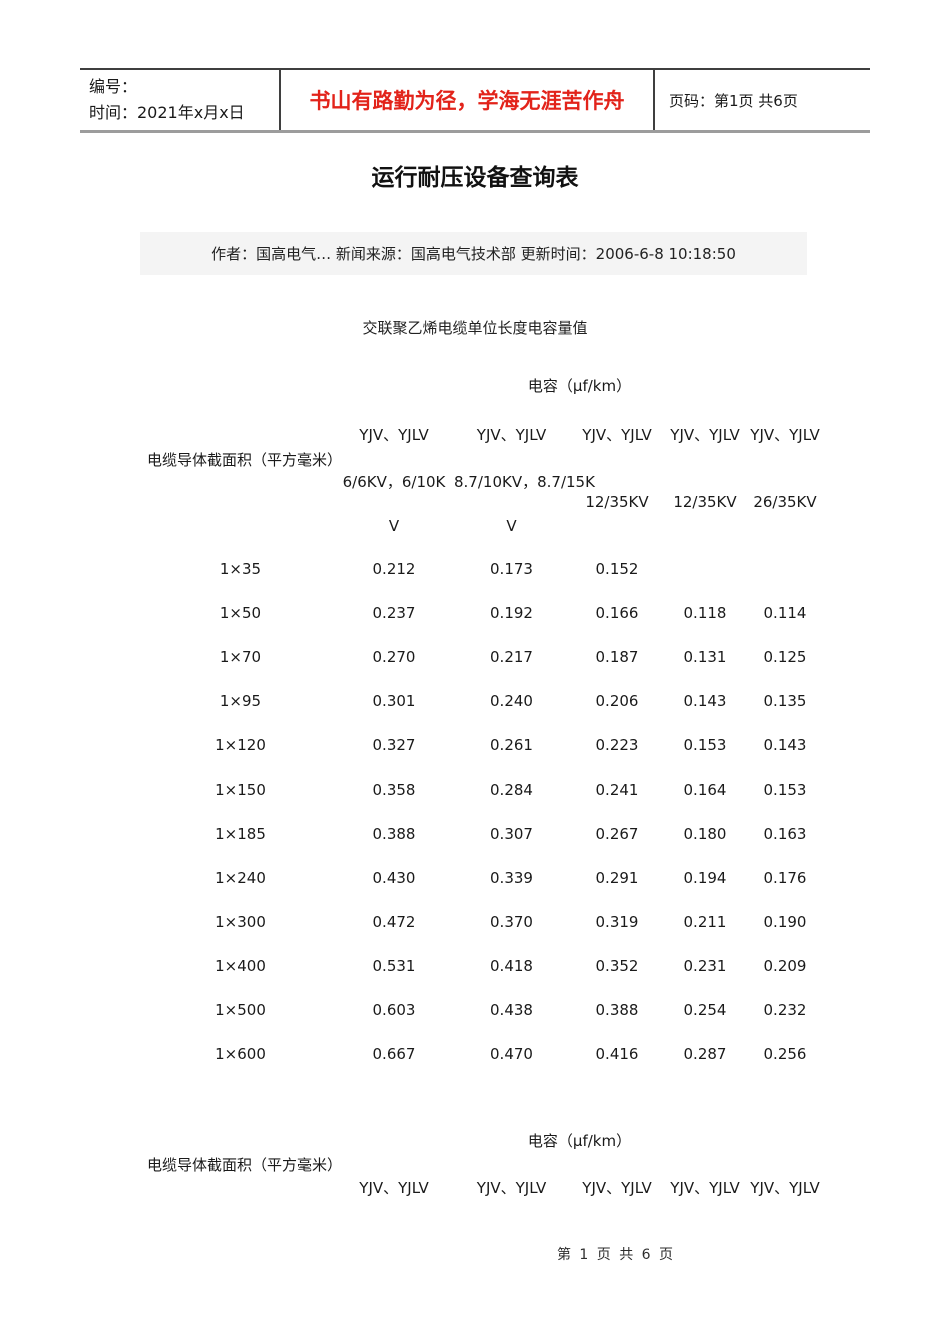  What do you see at coordinates (617, 1054) in the screenshot?
I see `value-cell: 0.416` at bounding box center [617, 1054].